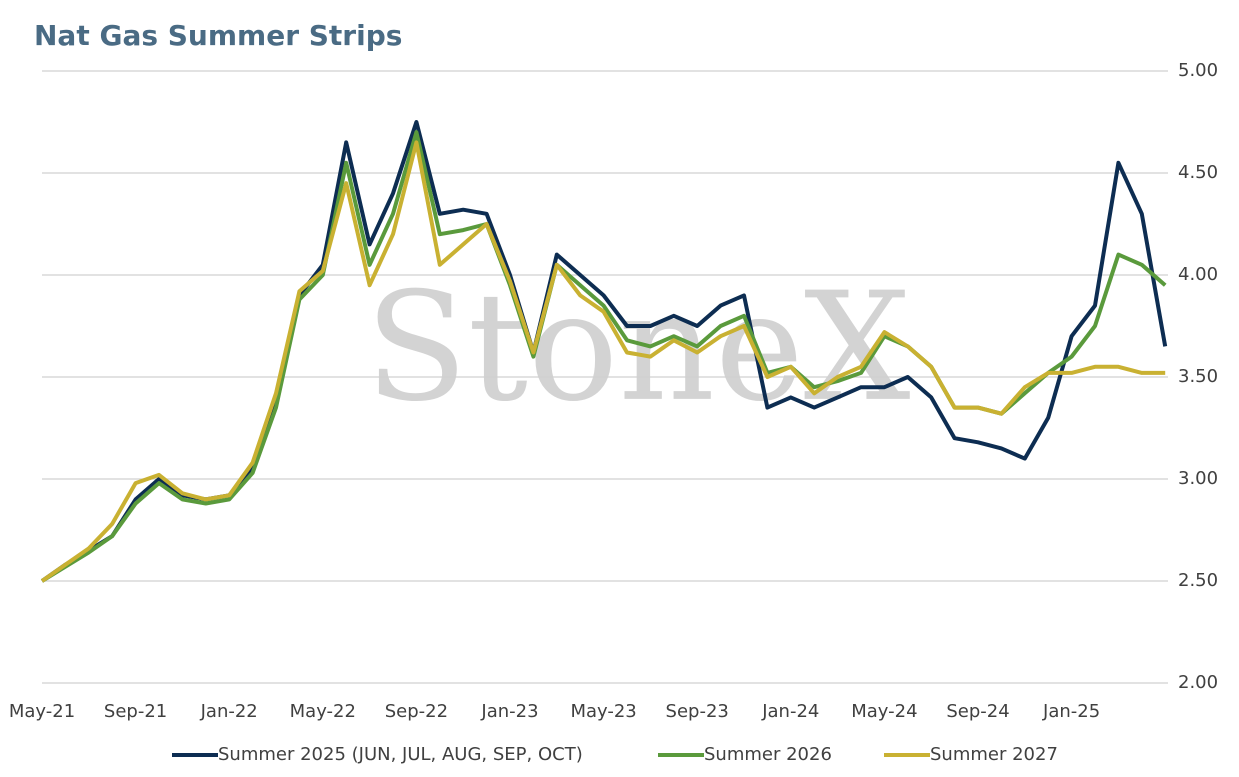 The width and height of the screenshot is (1239, 777). What do you see at coordinates (977, 711) in the screenshot?
I see `x-tick-label: Sep-24` at bounding box center [977, 711].